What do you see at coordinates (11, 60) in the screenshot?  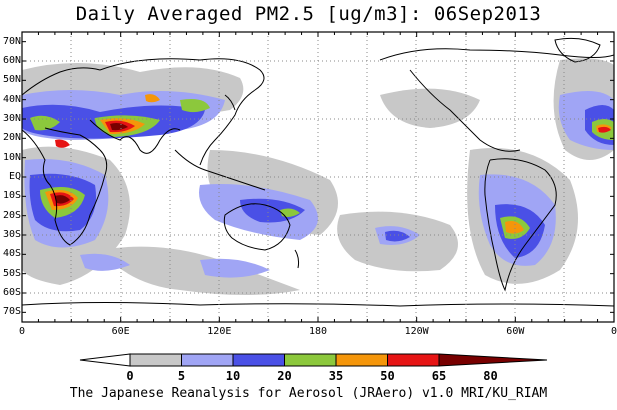 I see `lat-label: 60N` at bounding box center [11, 60].